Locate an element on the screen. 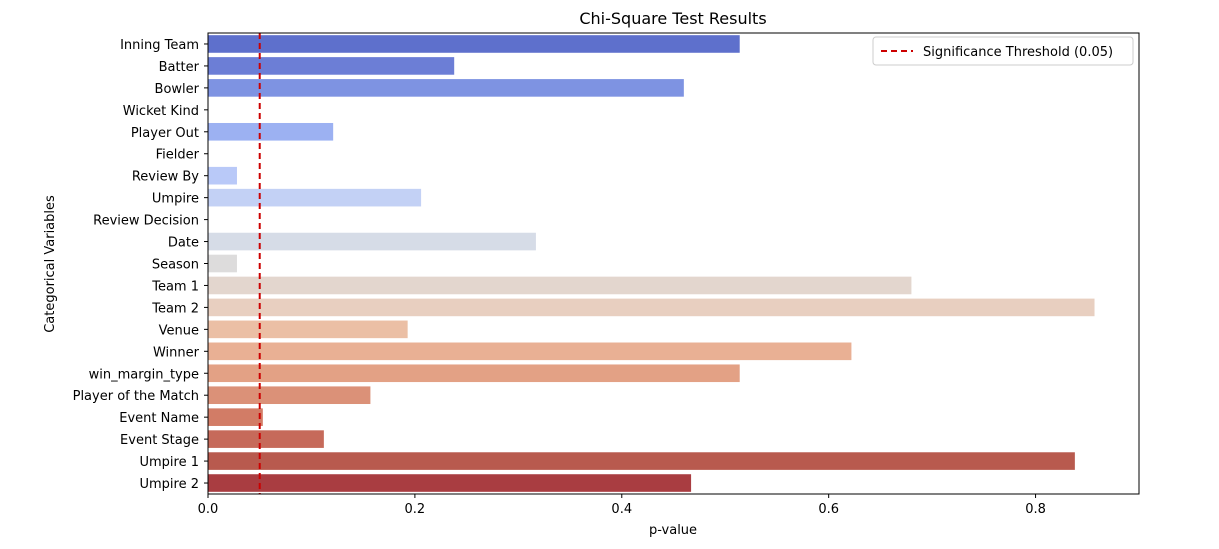  x-axis: 0.0 0.2 0.4 0.6 0.8 is located at coordinates (622, 505).